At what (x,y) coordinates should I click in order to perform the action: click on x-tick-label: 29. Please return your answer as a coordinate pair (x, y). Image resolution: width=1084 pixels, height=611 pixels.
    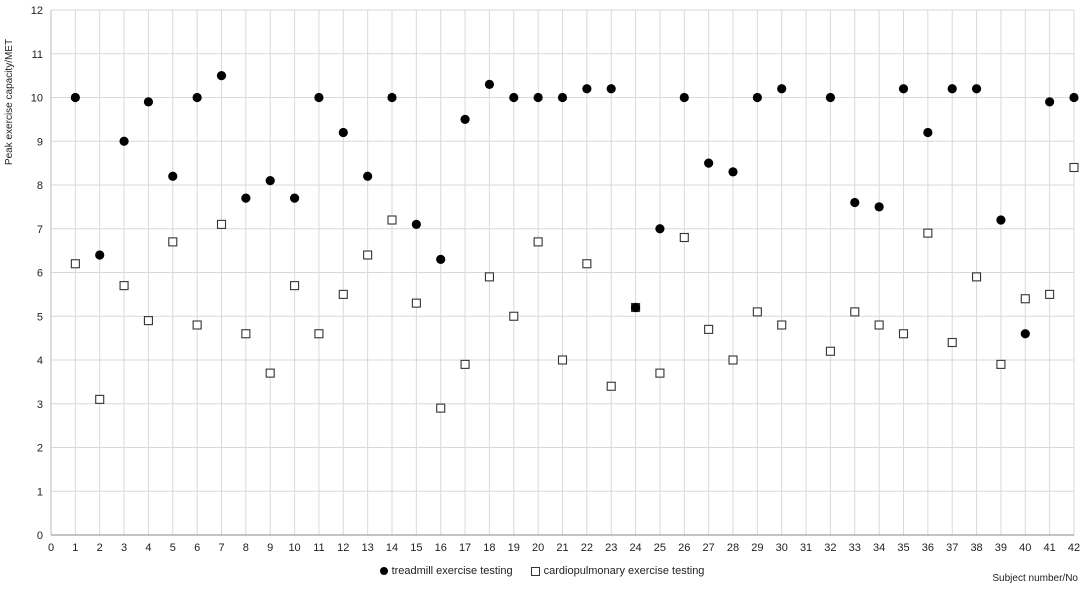
    Looking at the image, I should click on (757, 548).